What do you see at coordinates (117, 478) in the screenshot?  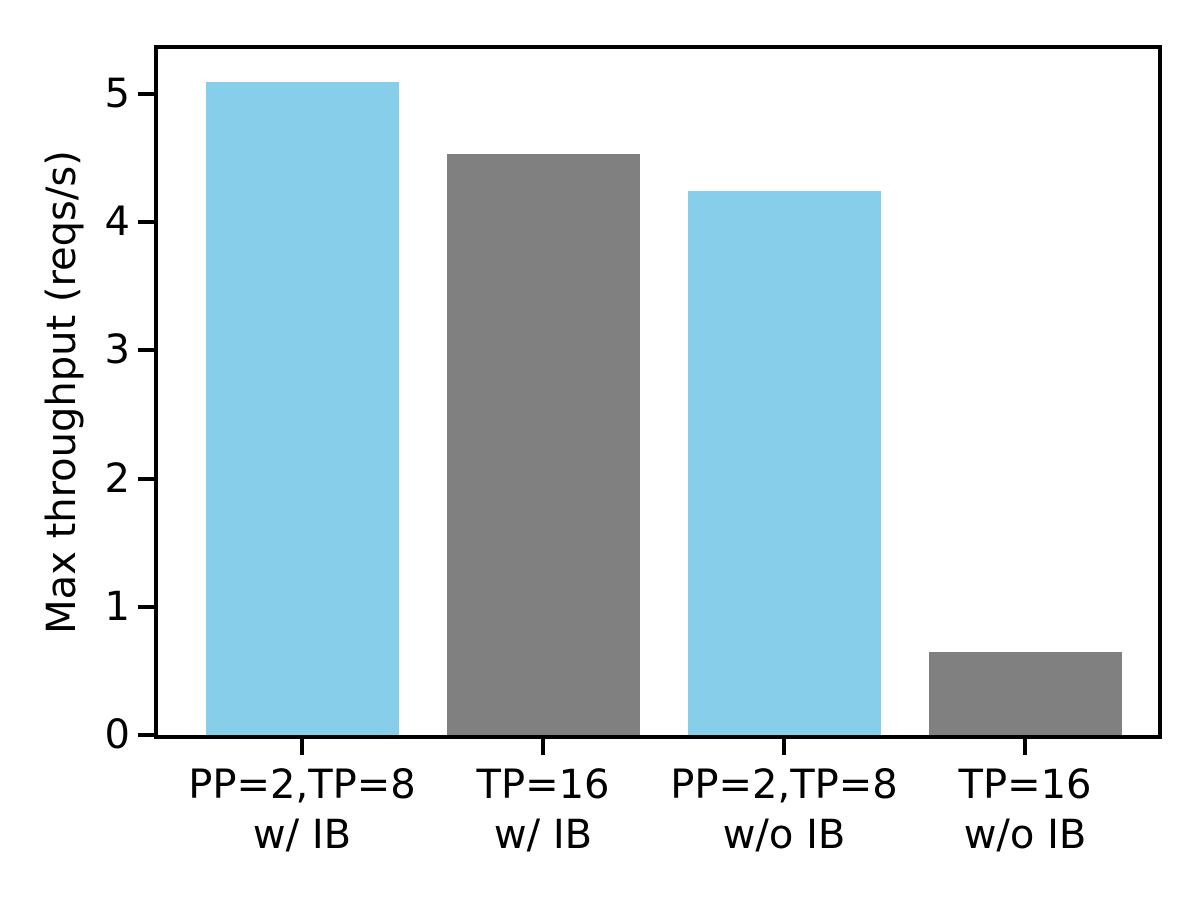 I see `y-tick-label: 2` at bounding box center [117, 478].